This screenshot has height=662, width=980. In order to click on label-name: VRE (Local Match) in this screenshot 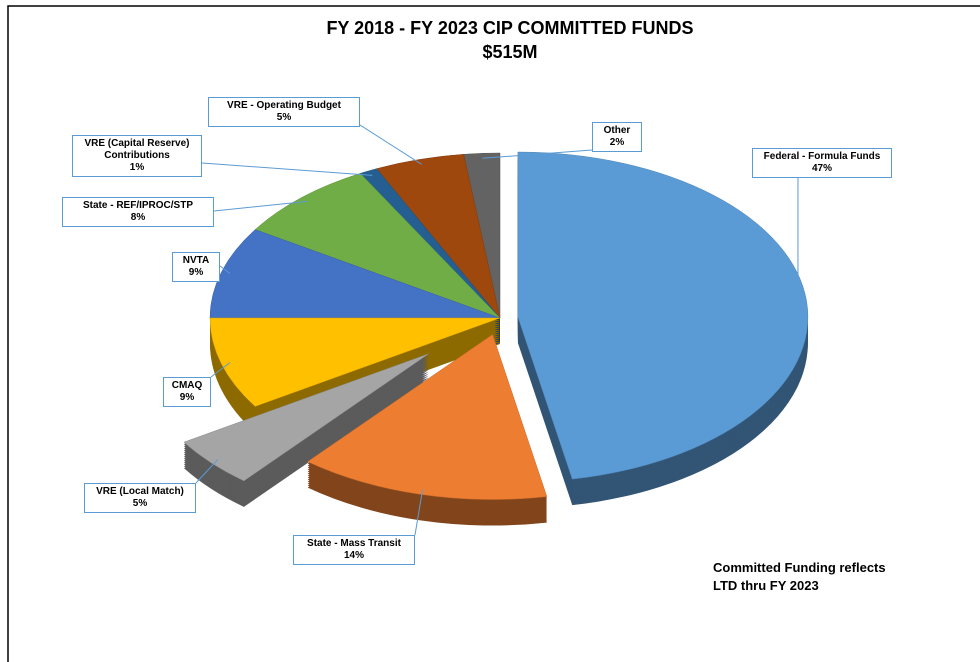, I will do `click(140, 491)`.